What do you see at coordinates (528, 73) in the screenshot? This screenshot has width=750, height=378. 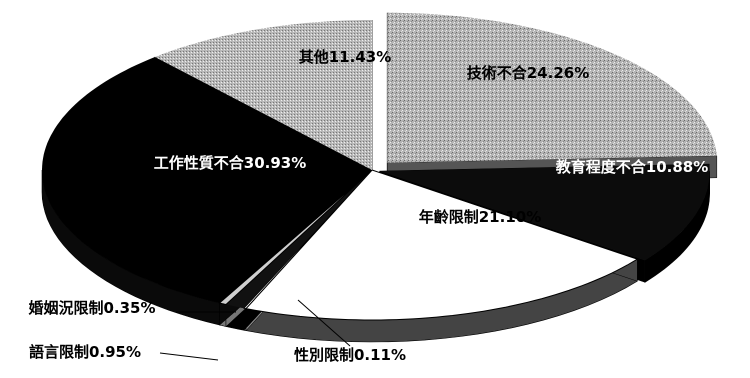 I see `slice-label-1: 技術不合24.26%` at bounding box center [528, 73].